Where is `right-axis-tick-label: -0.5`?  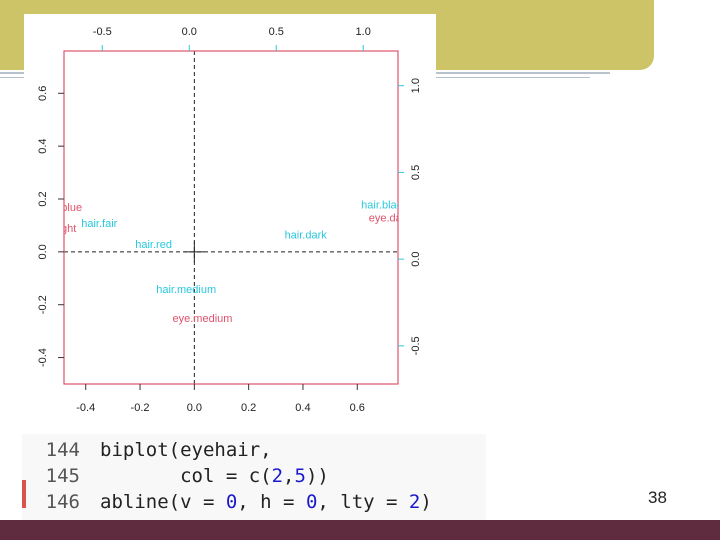 right-axis-tick-label: -0.5 is located at coordinates (416, 345).